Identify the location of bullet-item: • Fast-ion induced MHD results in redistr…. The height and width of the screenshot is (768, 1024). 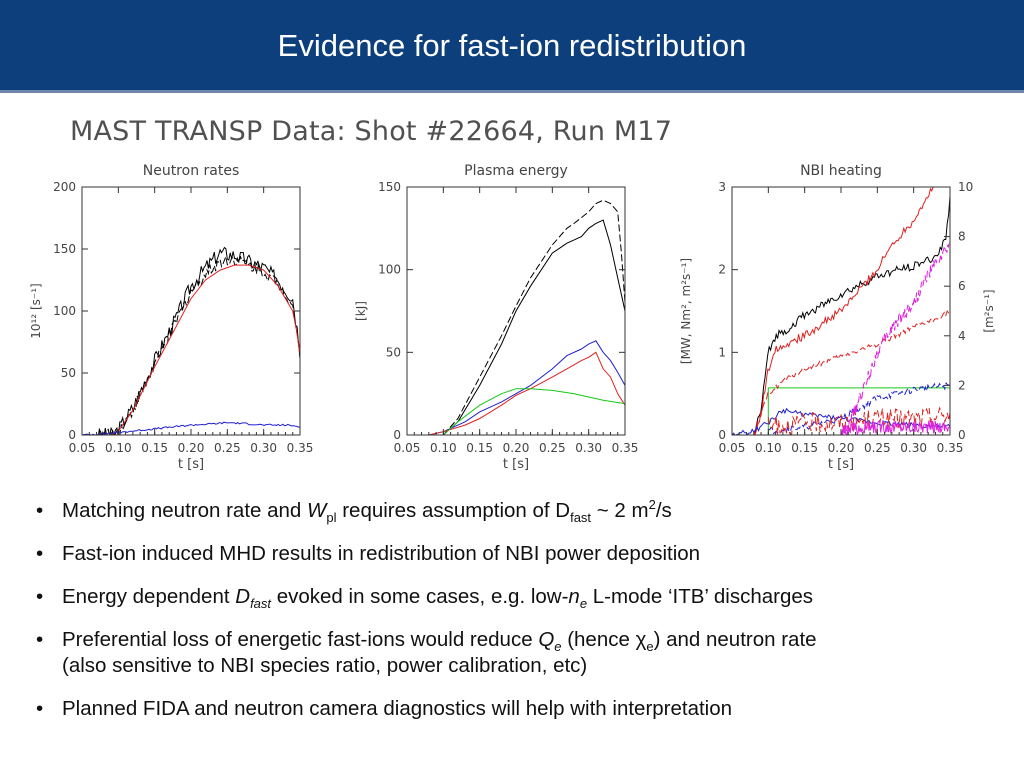
(525, 554).